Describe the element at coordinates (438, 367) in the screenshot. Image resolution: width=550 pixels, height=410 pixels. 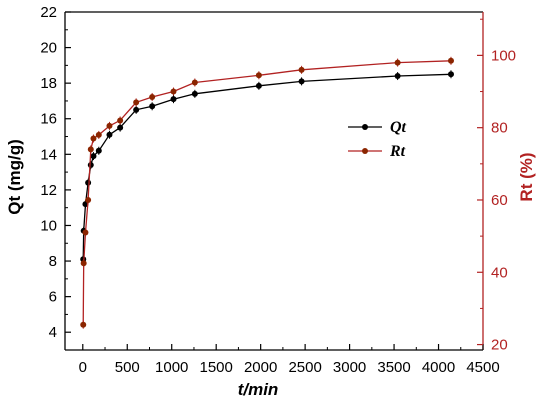
I see `x-tick-label: 4000` at that location.